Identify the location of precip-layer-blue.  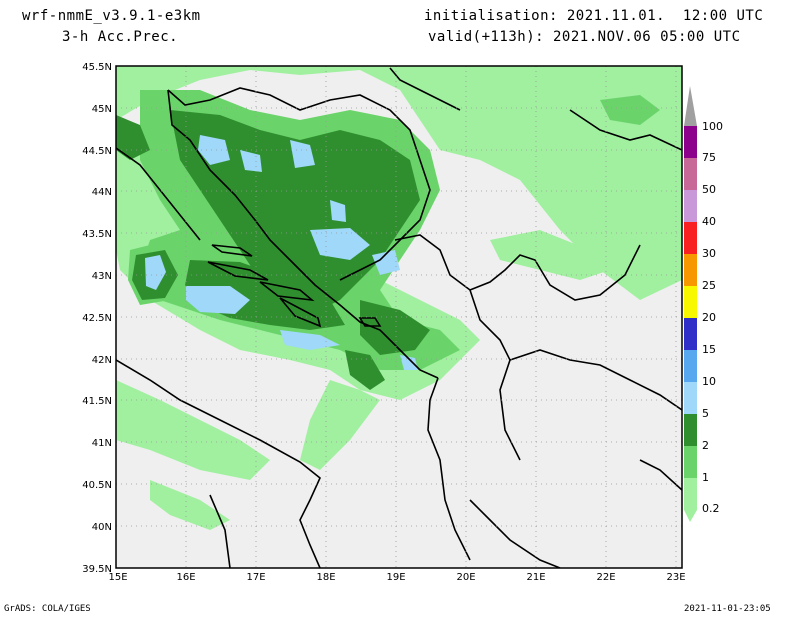
(281, 252).